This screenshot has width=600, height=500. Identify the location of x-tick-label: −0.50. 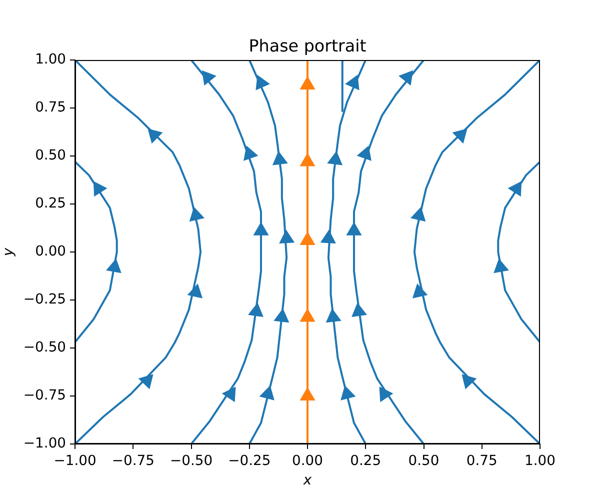
(191, 460).